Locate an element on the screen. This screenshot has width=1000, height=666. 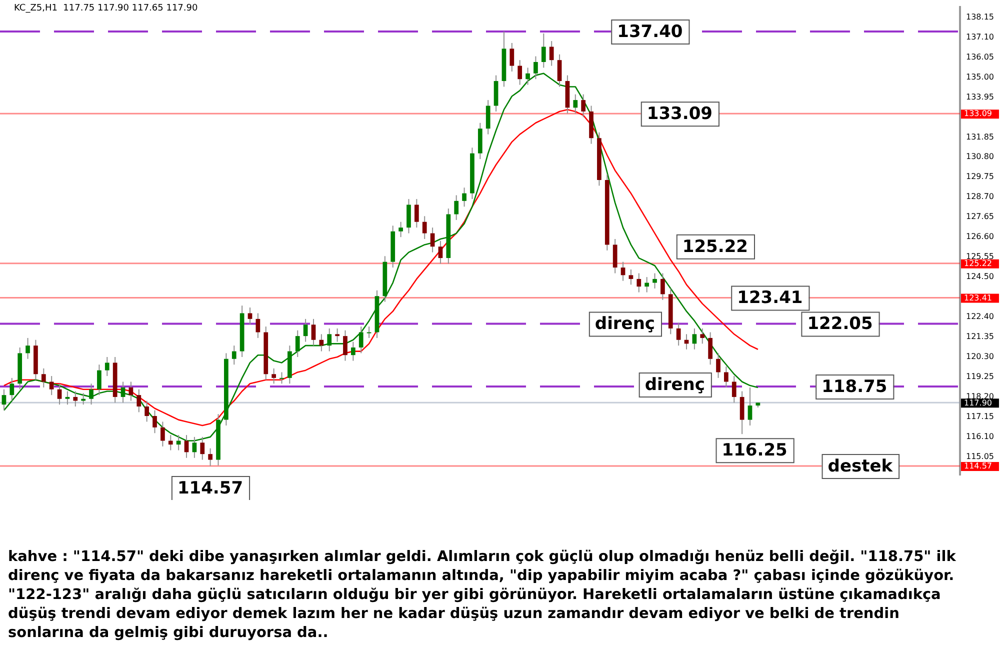
y-tick-label: 121.35 is located at coordinates (980, 337).